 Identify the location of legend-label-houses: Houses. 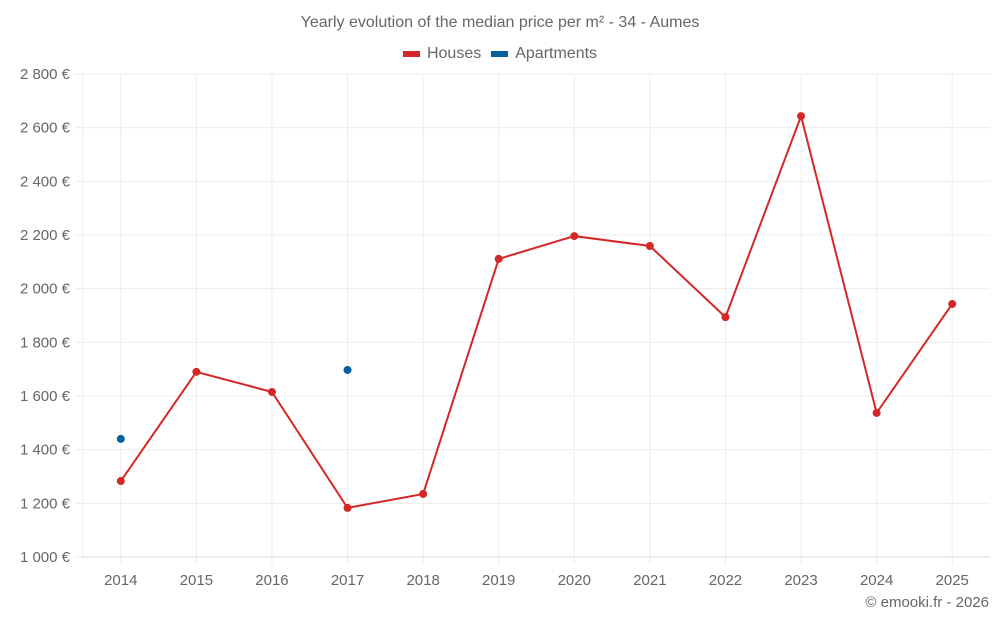
(454, 53).